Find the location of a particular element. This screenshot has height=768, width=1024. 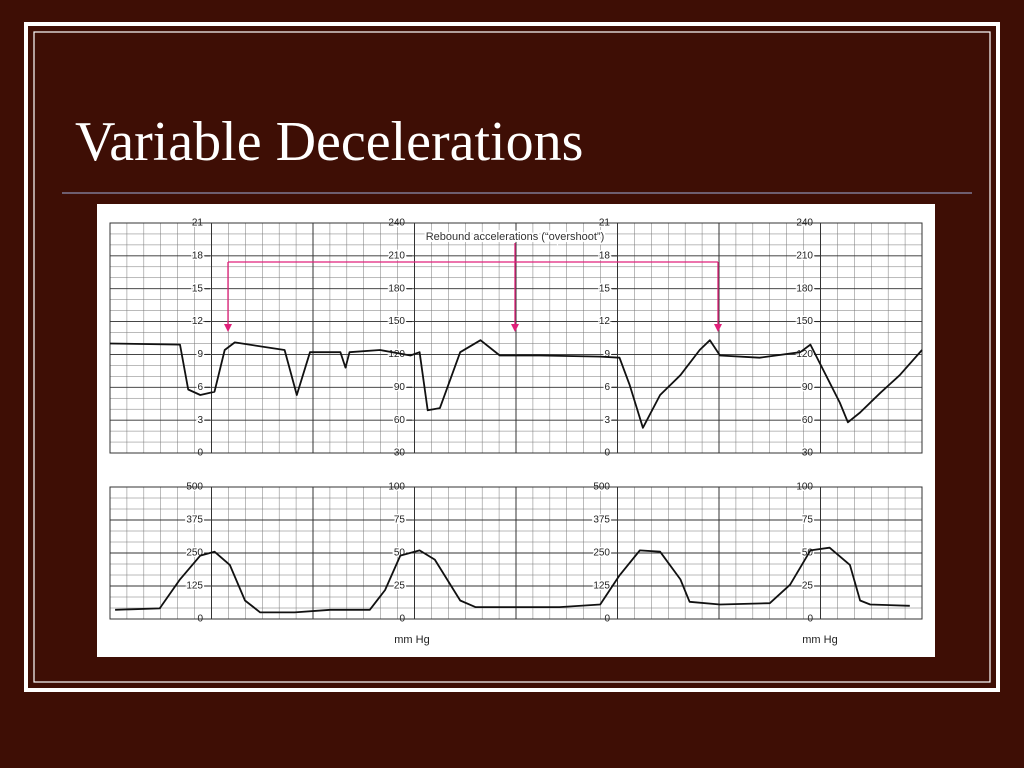

annotation-arrows is located at coordinates (473, 284).